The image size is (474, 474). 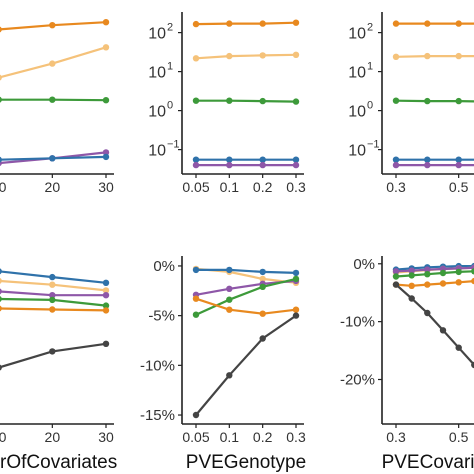 I want to click on chart-panel-bottom-right: 0.3 0.5 0% -10% -20% PVECovariates, so click(x=407, y=364).